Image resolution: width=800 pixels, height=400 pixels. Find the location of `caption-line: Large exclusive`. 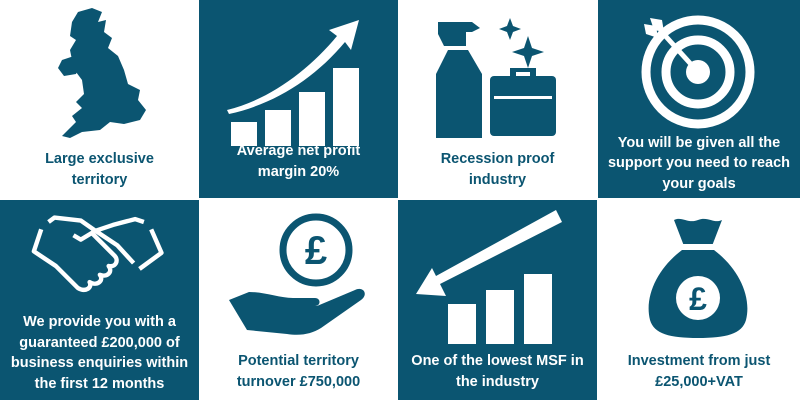

caption-line: Large exclusive is located at coordinates (99, 159).